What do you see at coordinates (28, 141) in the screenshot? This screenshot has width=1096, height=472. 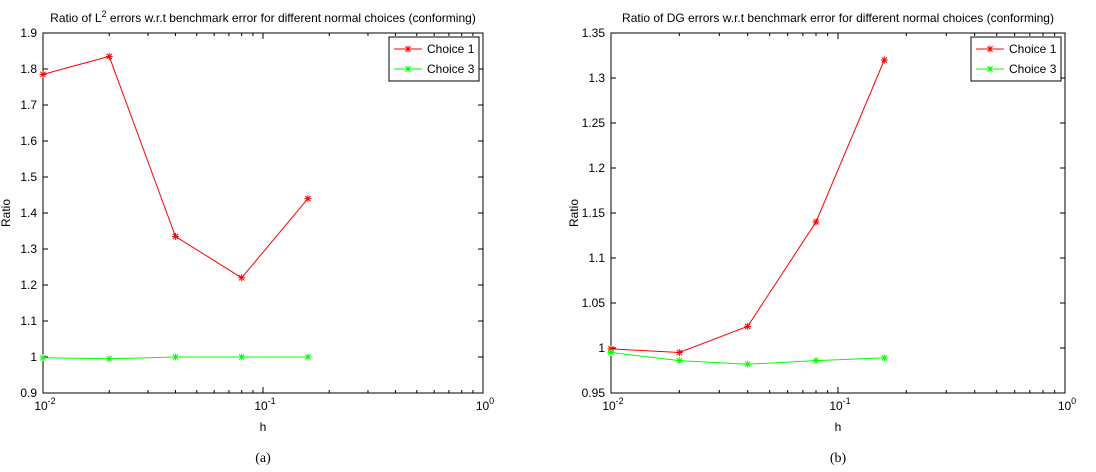 I see `y-tick-label: 1.6` at bounding box center [28, 141].